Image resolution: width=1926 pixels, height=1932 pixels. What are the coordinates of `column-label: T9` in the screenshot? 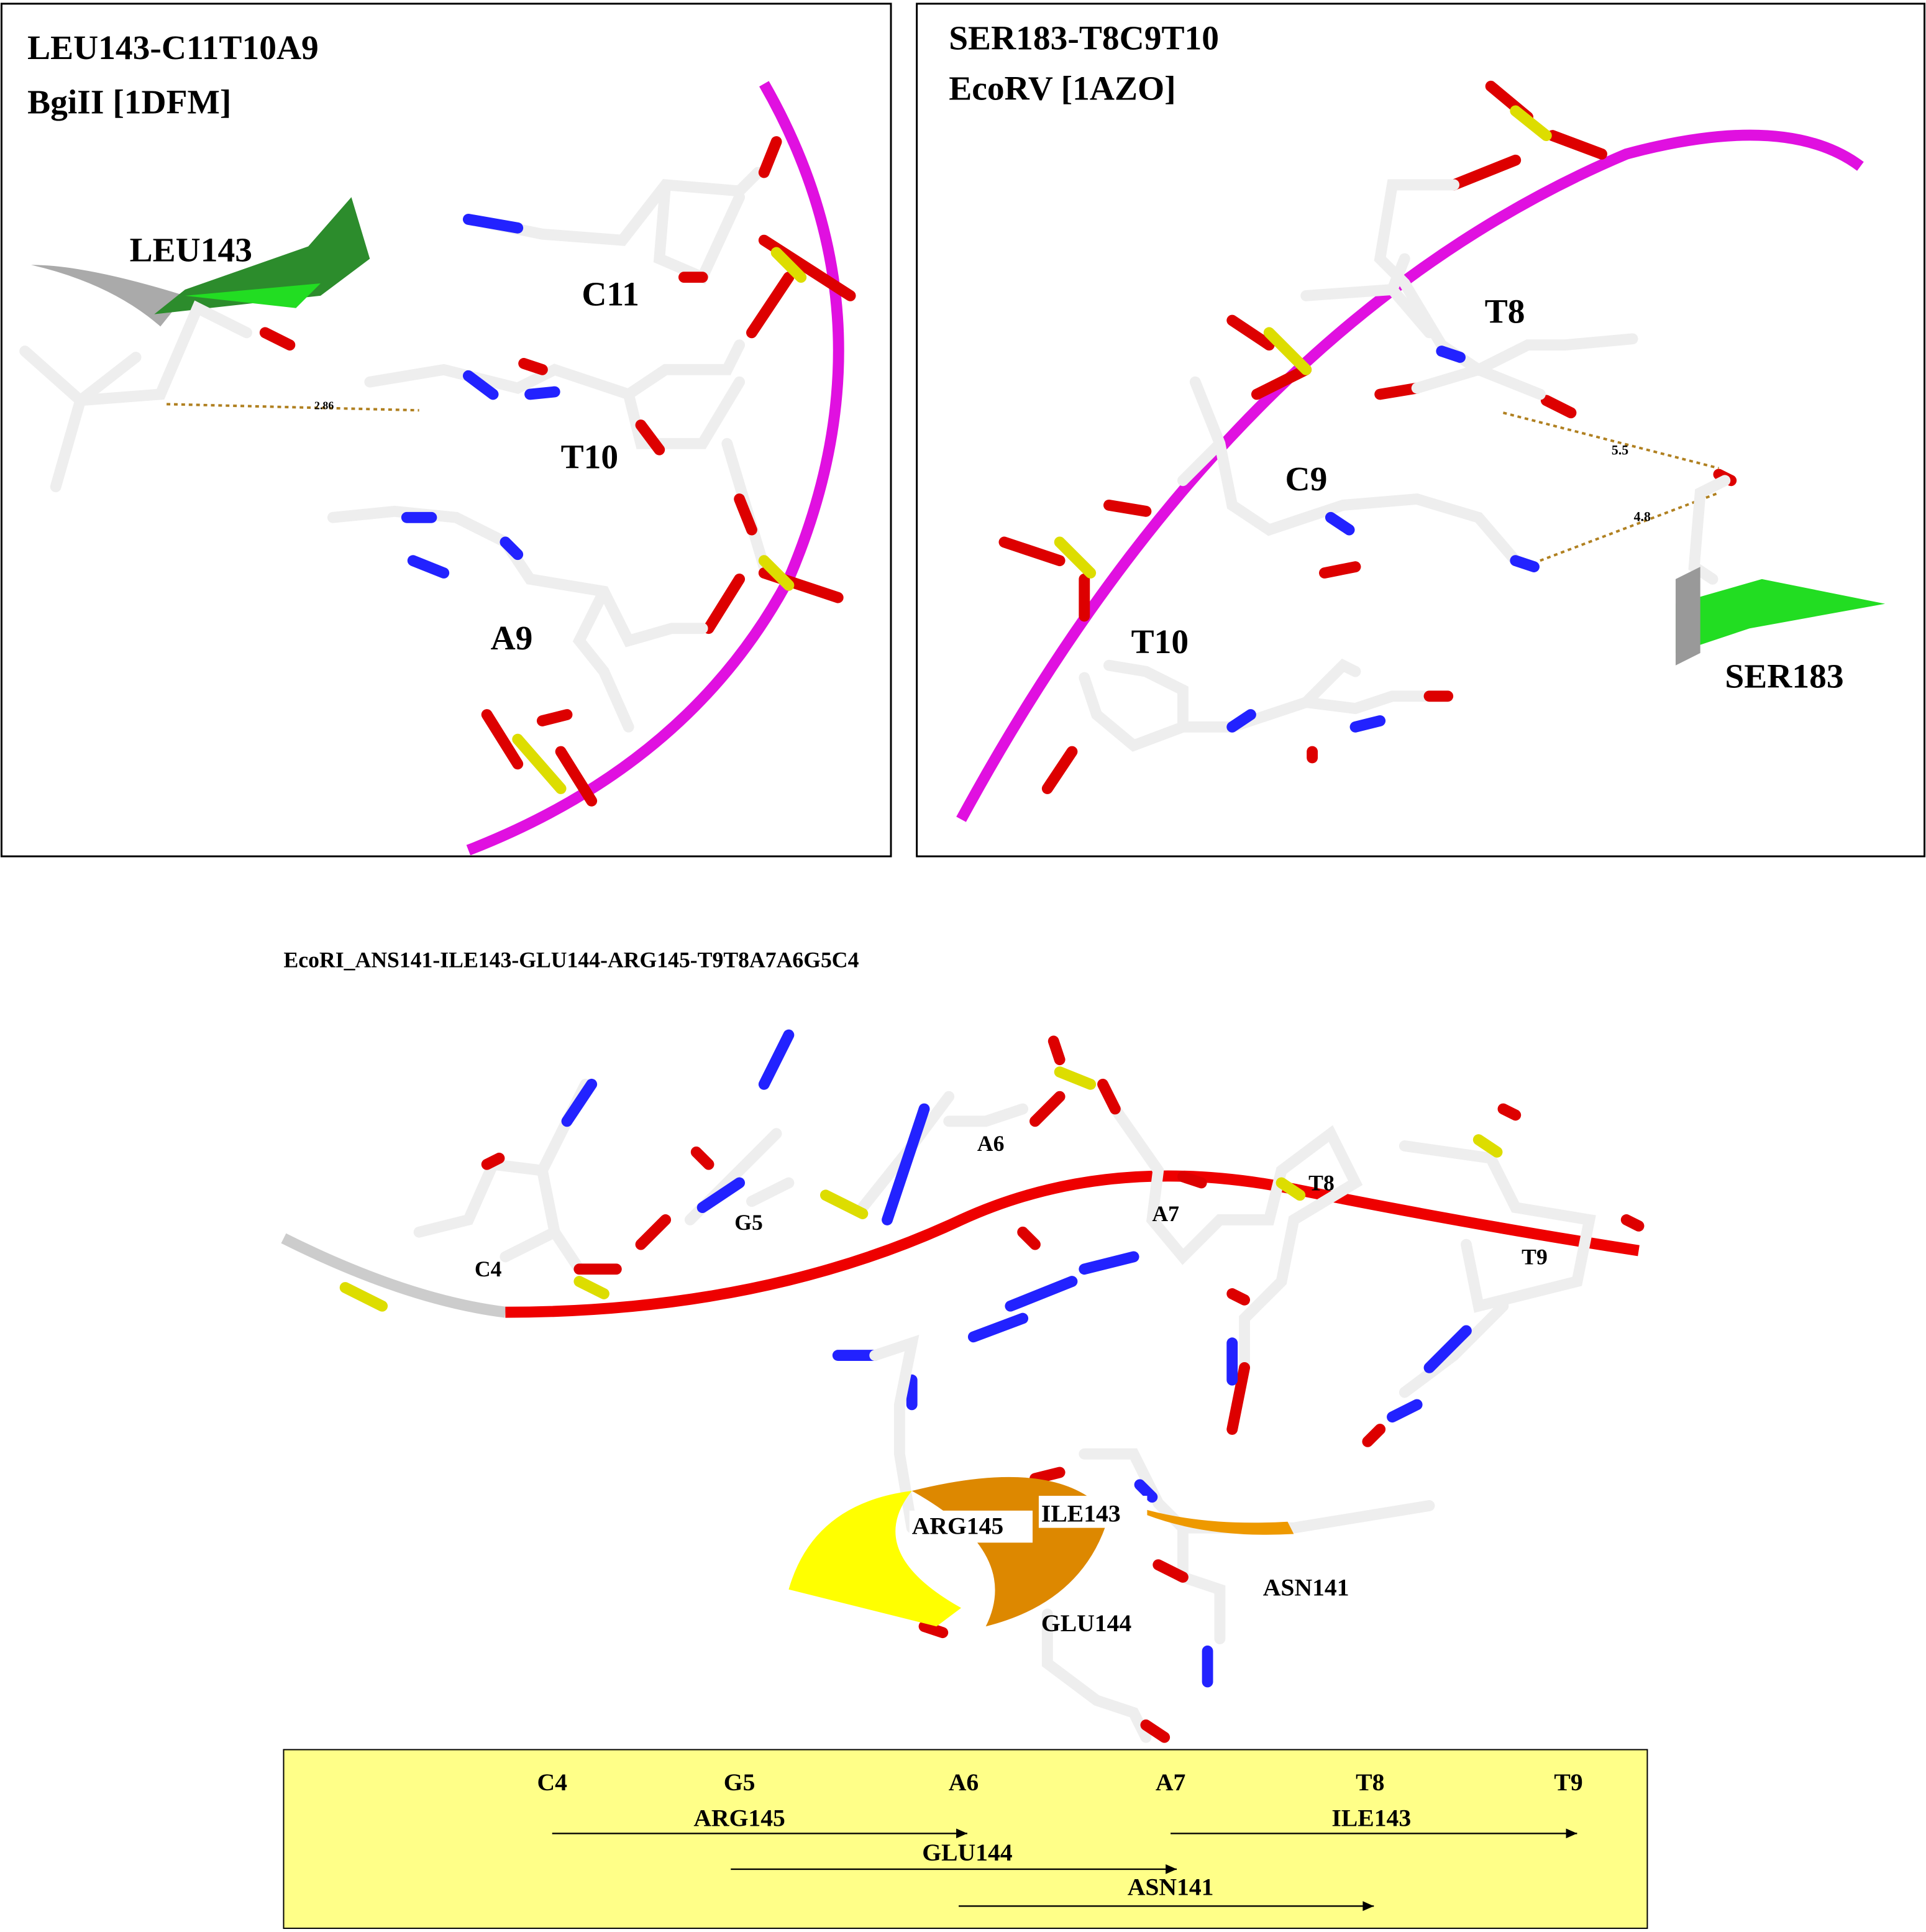 It's located at (1568, 1782).